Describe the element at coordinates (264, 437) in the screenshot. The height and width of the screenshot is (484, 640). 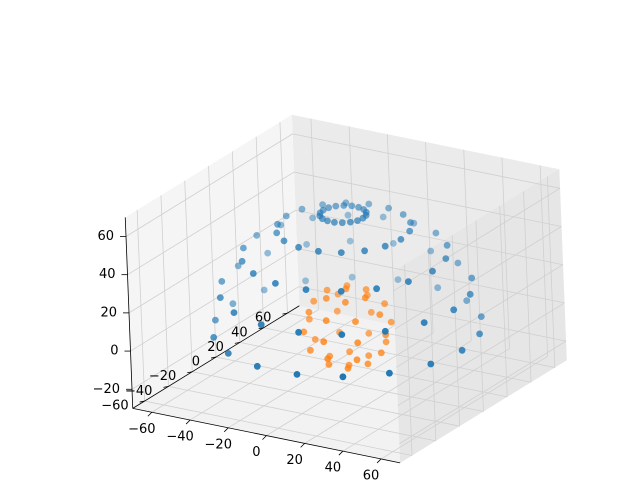
I see `x-tick-3-mark` at that location.